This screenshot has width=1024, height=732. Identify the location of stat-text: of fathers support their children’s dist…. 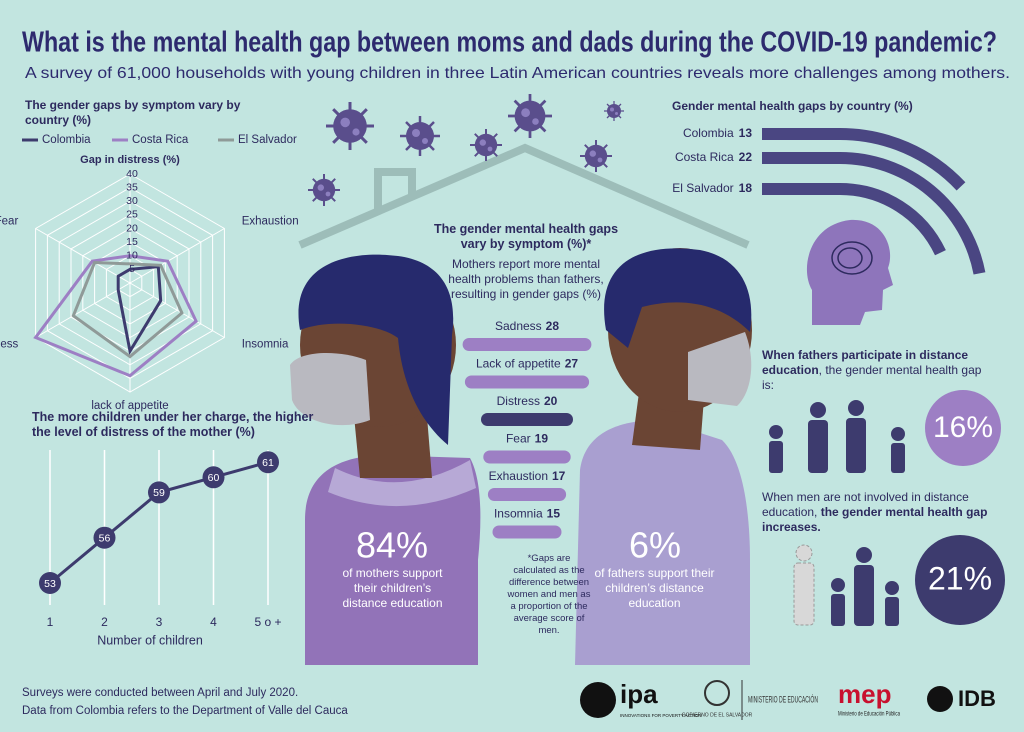
(654, 588).